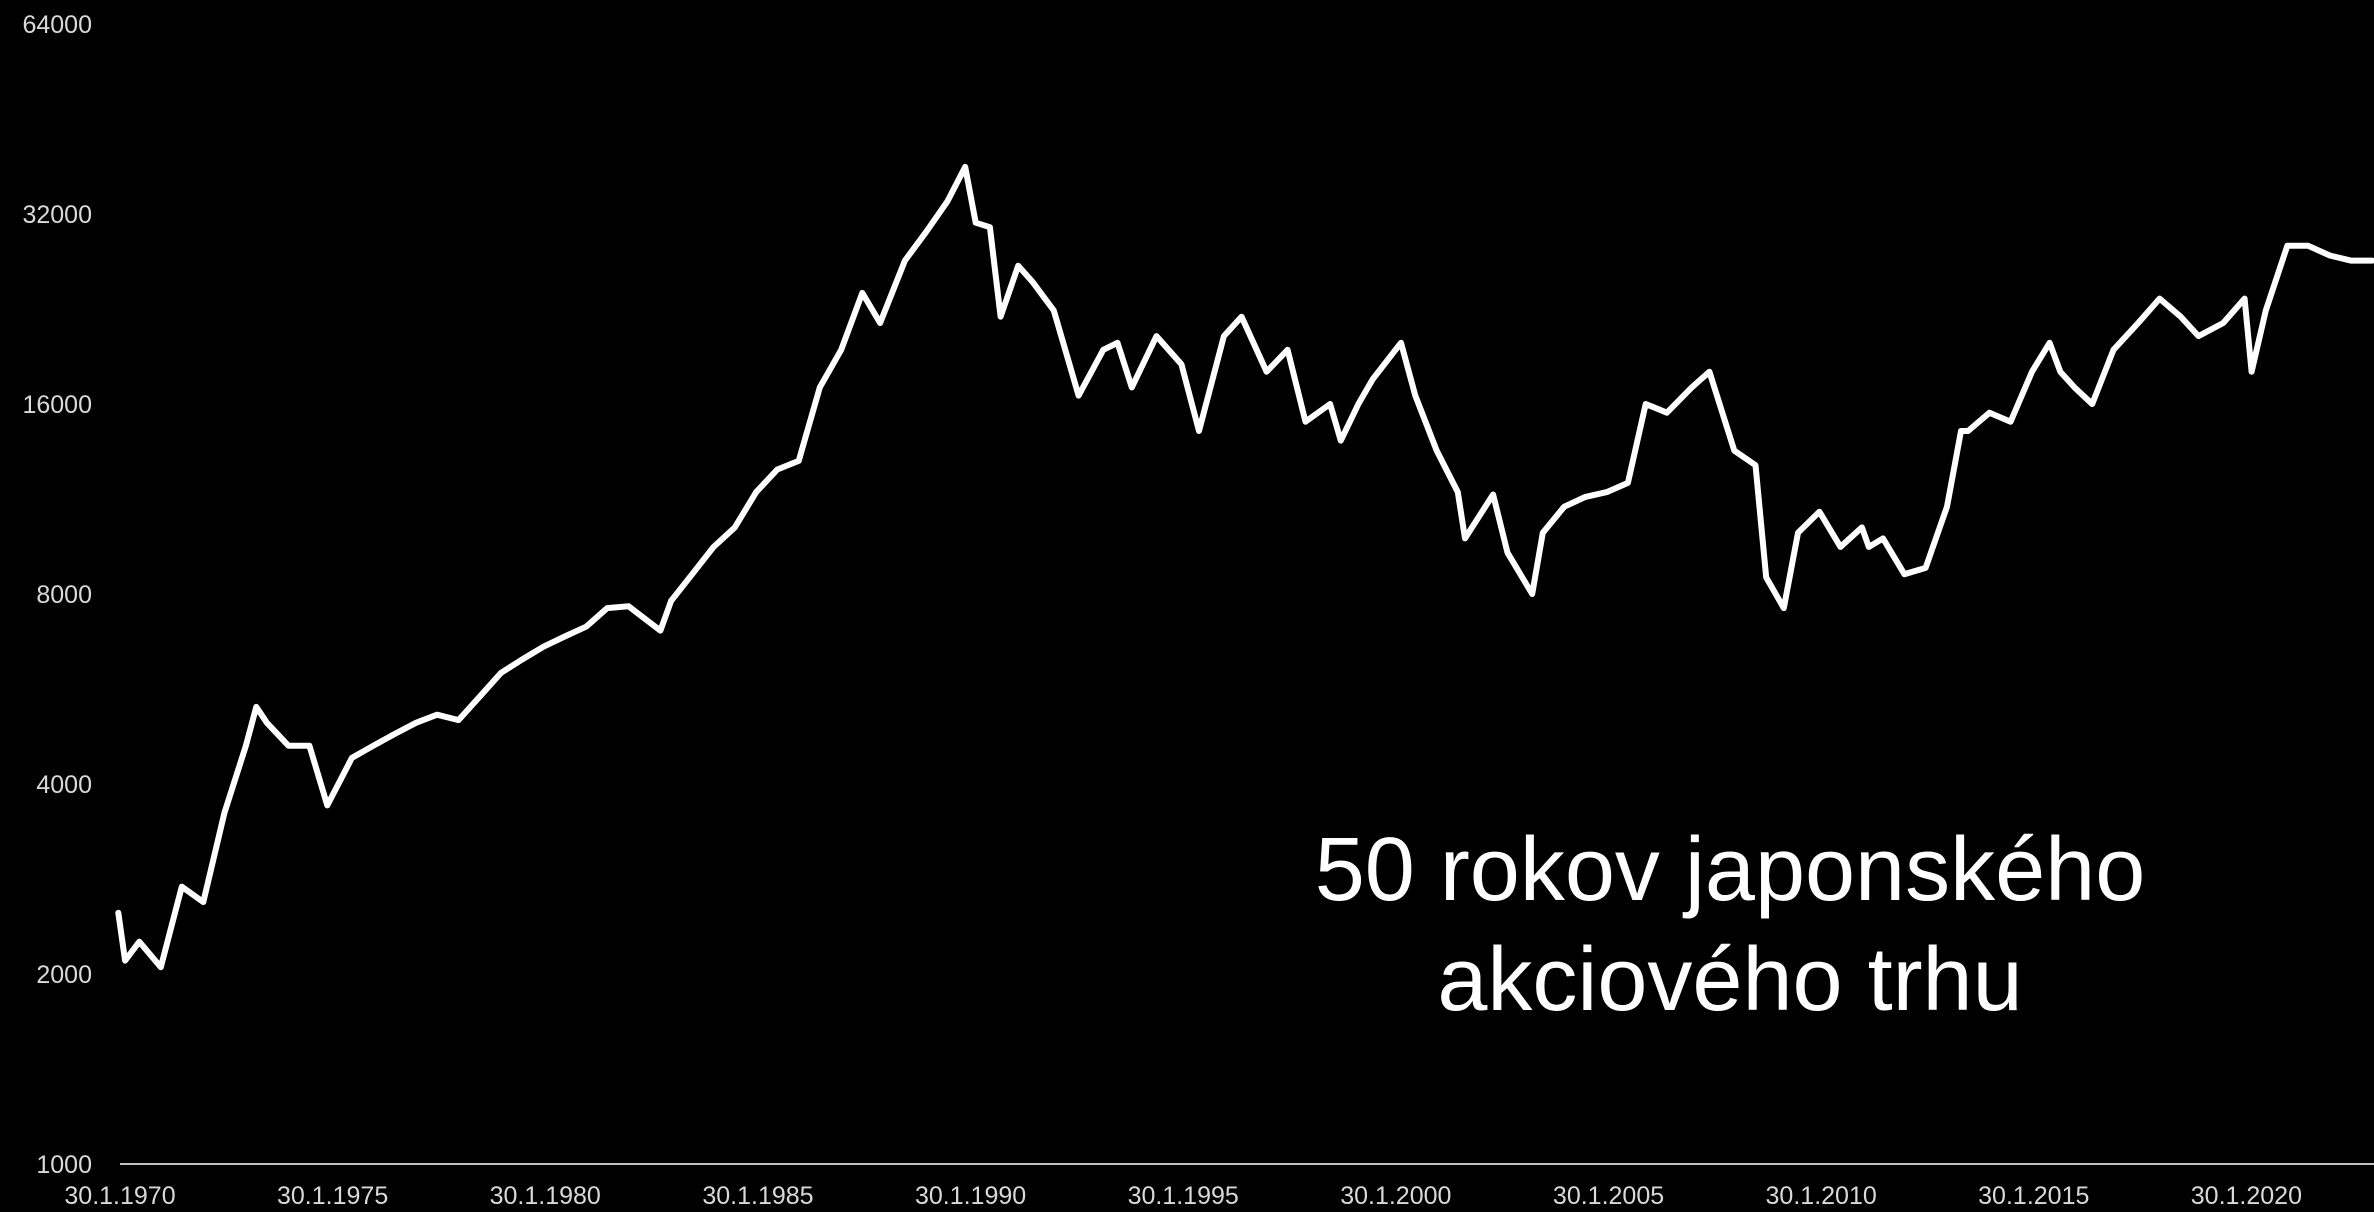  What do you see at coordinates (1821, 1196) in the screenshot?
I see `x-tick-label: 30.1.2010` at bounding box center [1821, 1196].